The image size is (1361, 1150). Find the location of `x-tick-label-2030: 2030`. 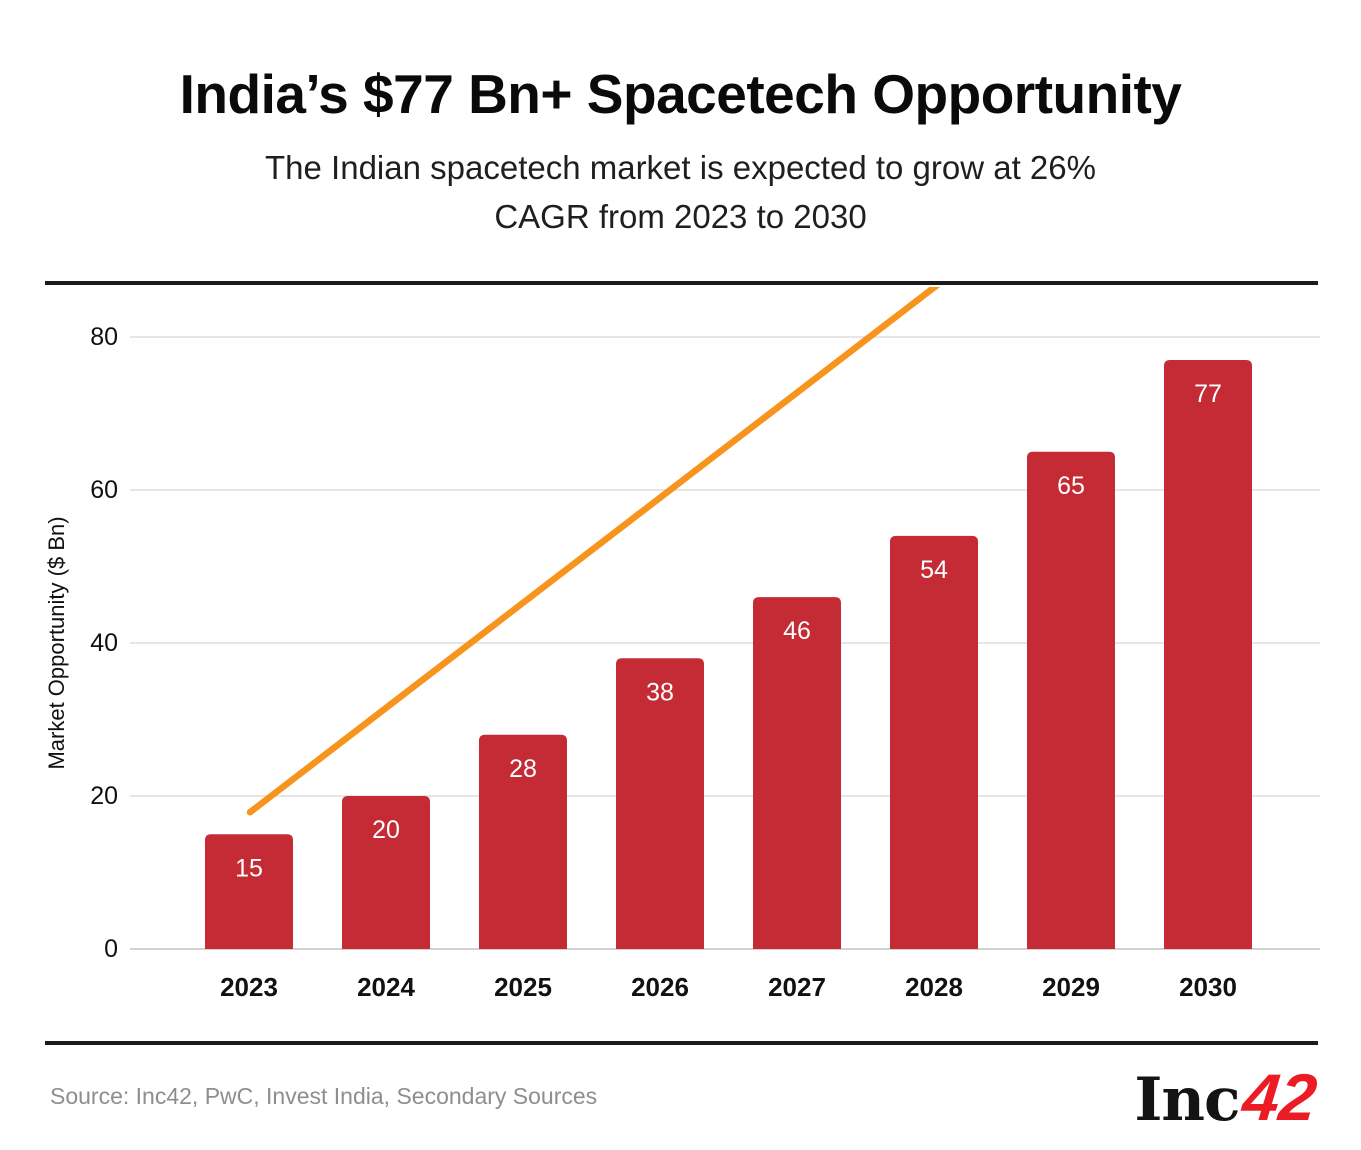

x-tick-label-2030: 2030 is located at coordinates (1208, 987).